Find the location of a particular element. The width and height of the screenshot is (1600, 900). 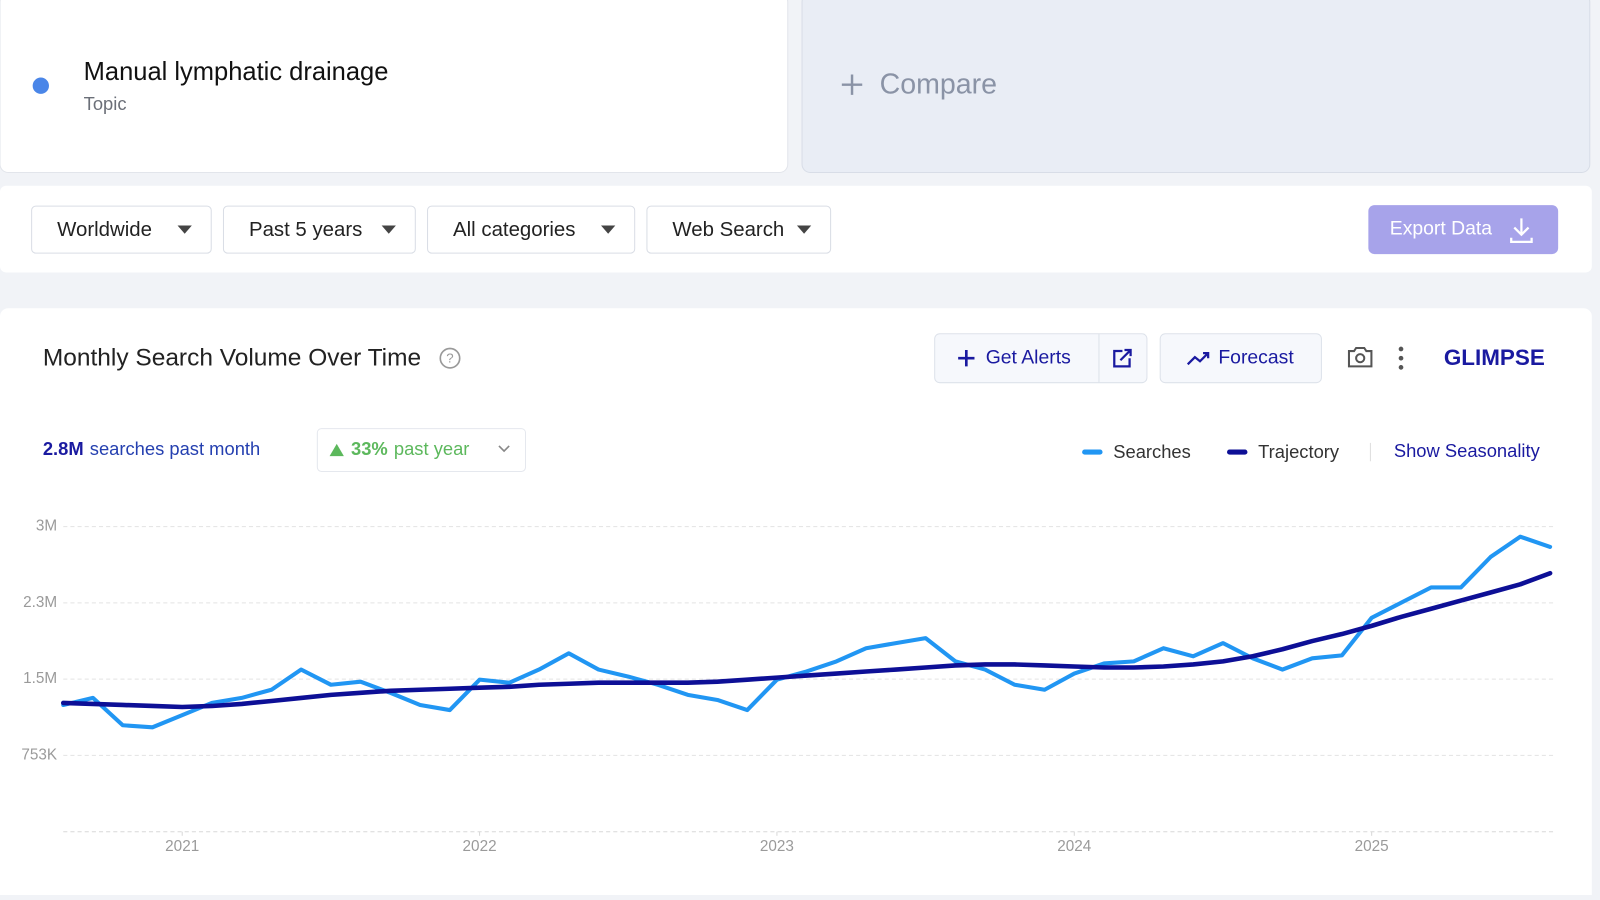

x-tick-label: 2022 is located at coordinates (480, 846).